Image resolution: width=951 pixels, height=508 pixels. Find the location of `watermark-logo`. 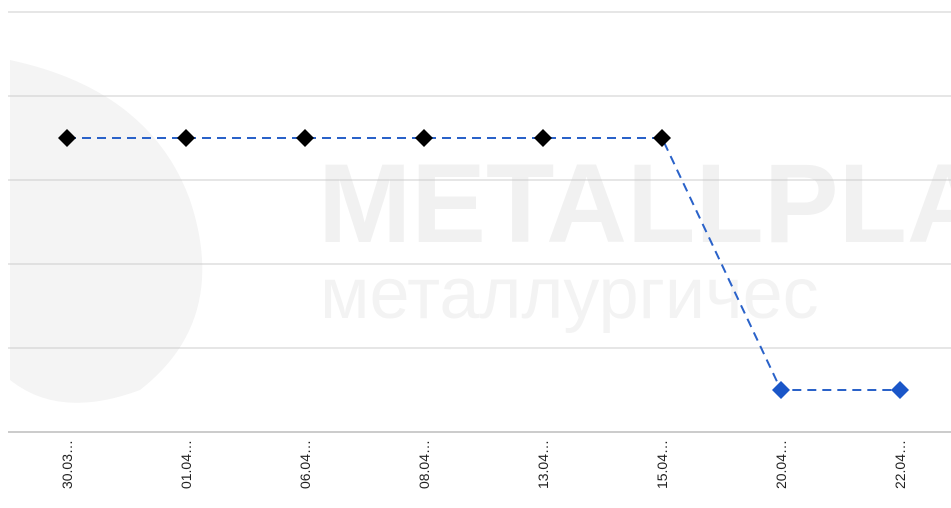

watermark-logo is located at coordinates (106, 231).